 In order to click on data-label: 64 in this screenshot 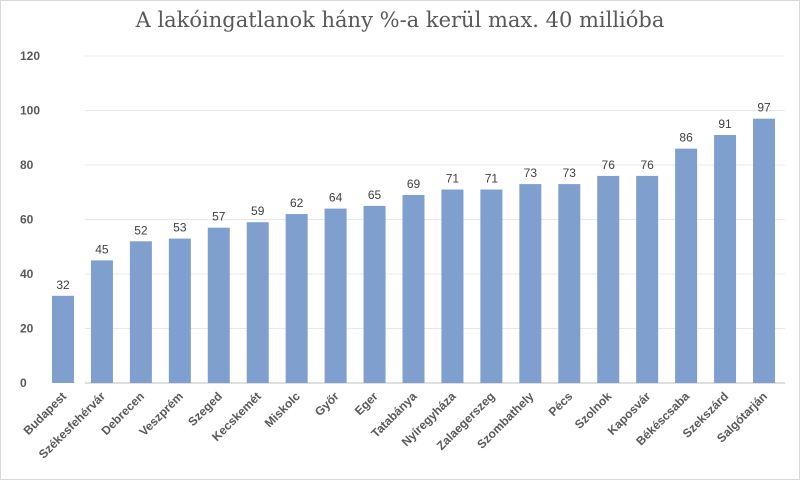, I will do `click(336, 198)`.